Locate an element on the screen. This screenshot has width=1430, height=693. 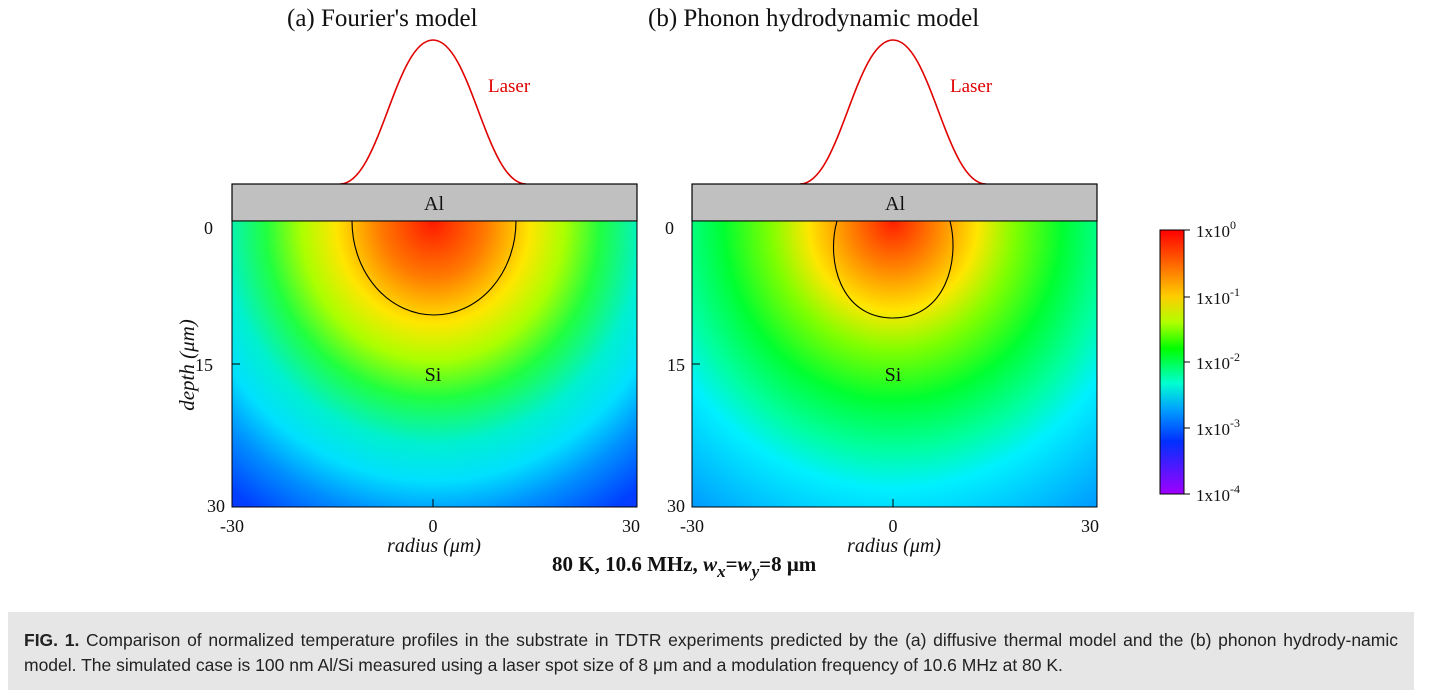
ytick-b-0: 0 is located at coordinates (669, 228).